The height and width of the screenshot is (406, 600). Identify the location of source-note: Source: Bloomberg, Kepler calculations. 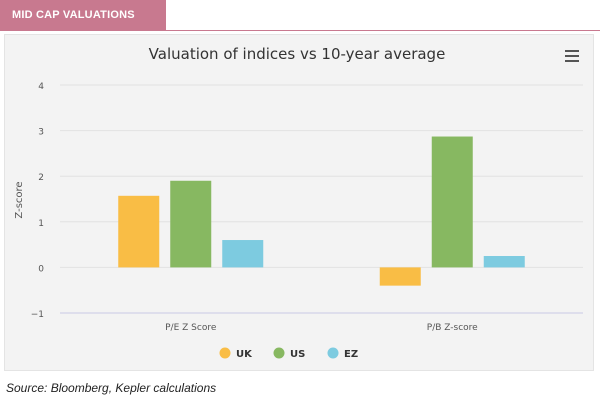
(111, 388).